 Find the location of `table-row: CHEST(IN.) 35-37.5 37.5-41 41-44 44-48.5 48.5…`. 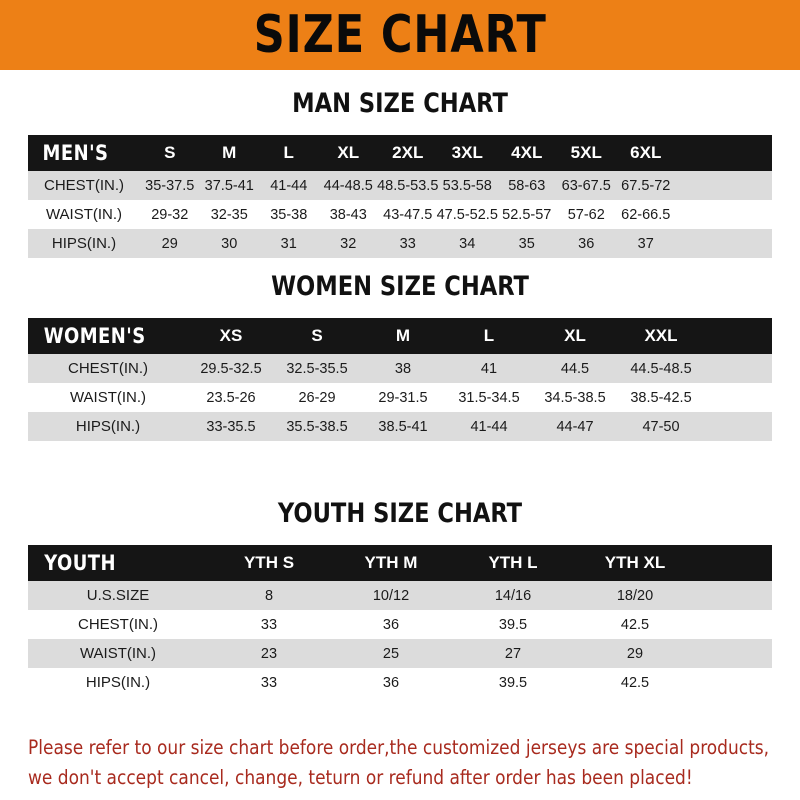

table-row: CHEST(IN.) 35-37.5 37.5-41 41-44 44-48.5 48.5… is located at coordinates (400, 185).